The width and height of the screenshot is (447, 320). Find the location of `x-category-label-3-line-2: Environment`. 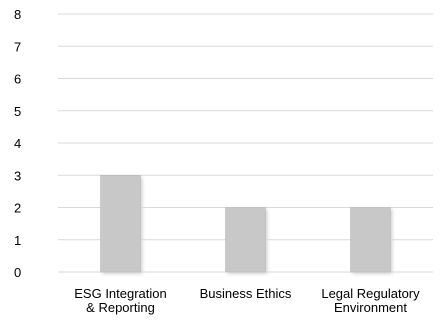

x-category-label-3-line-2: Environment is located at coordinates (370, 307).